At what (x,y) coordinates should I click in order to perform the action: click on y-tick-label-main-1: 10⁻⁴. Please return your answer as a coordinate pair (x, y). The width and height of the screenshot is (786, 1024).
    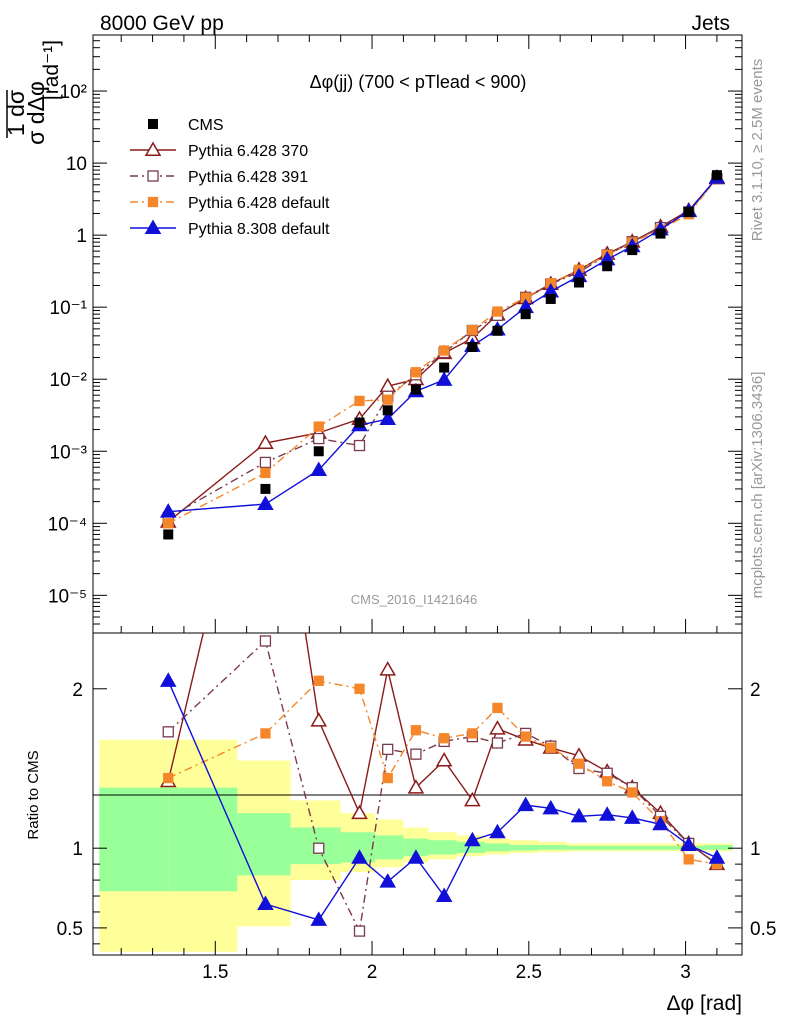
    Looking at the image, I should click on (67, 524).